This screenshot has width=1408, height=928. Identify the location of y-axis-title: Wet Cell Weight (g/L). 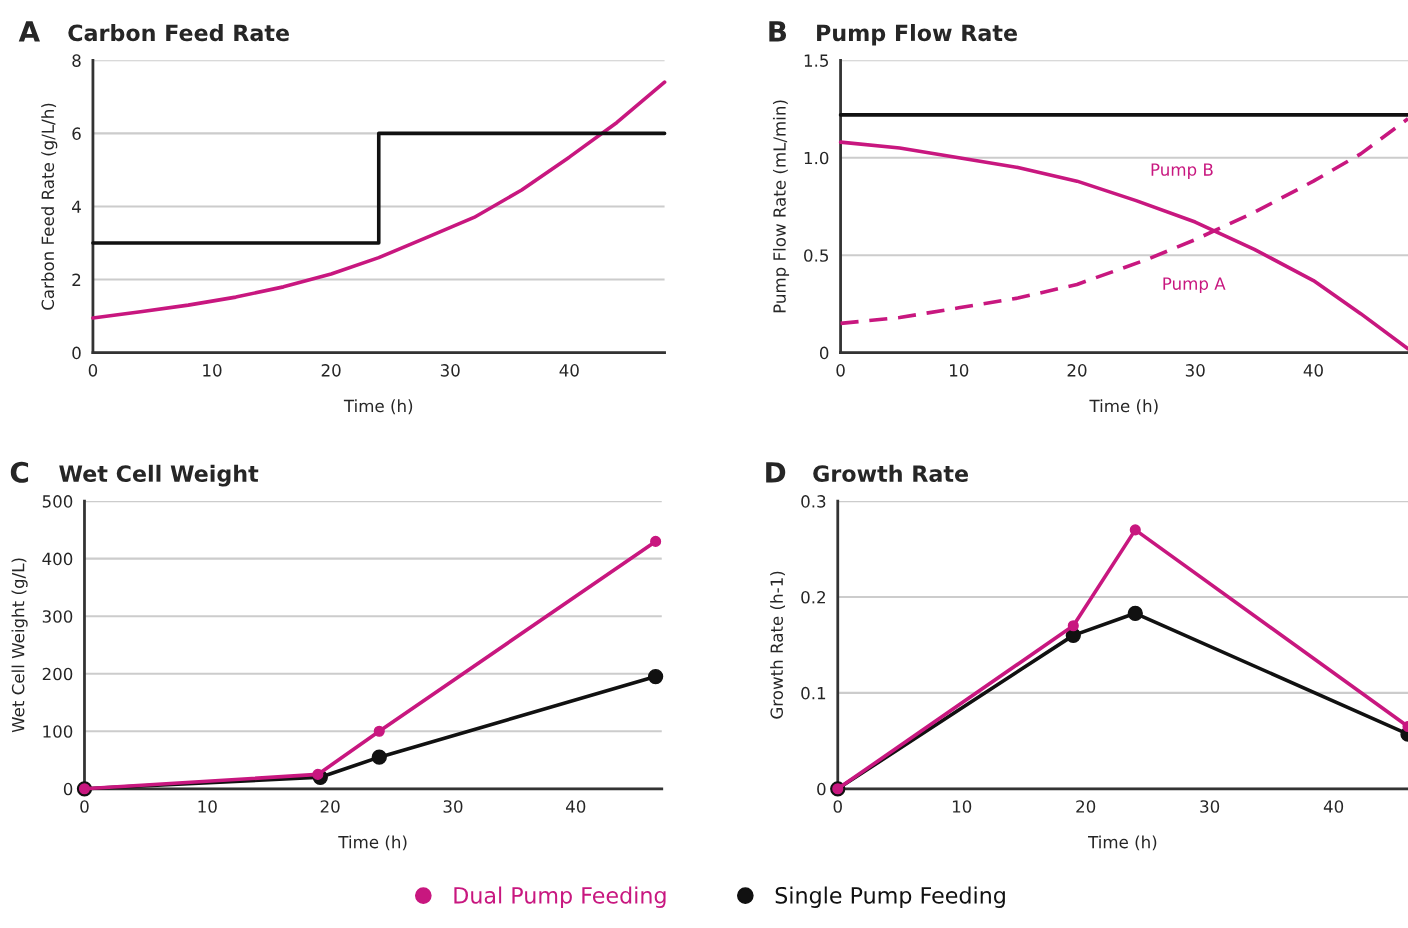
(19, 645).